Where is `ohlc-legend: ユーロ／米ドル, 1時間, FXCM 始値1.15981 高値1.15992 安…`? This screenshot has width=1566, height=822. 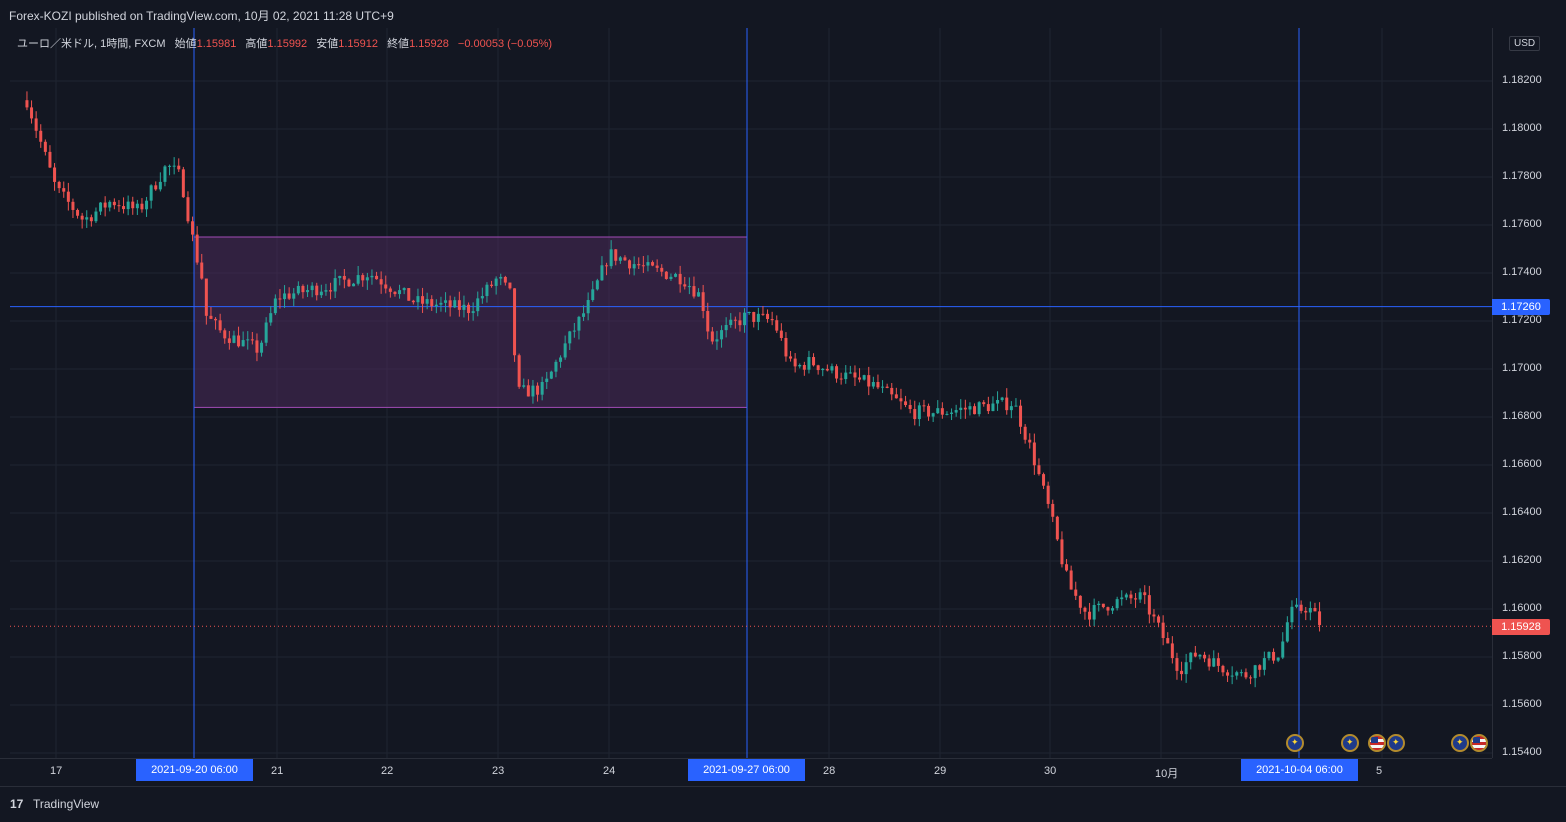 ohlc-legend: ユーロ／米ドル, 1時間, FXCM 始値1.15981 高値1.15992 安… is located at coordinates (284, 43).